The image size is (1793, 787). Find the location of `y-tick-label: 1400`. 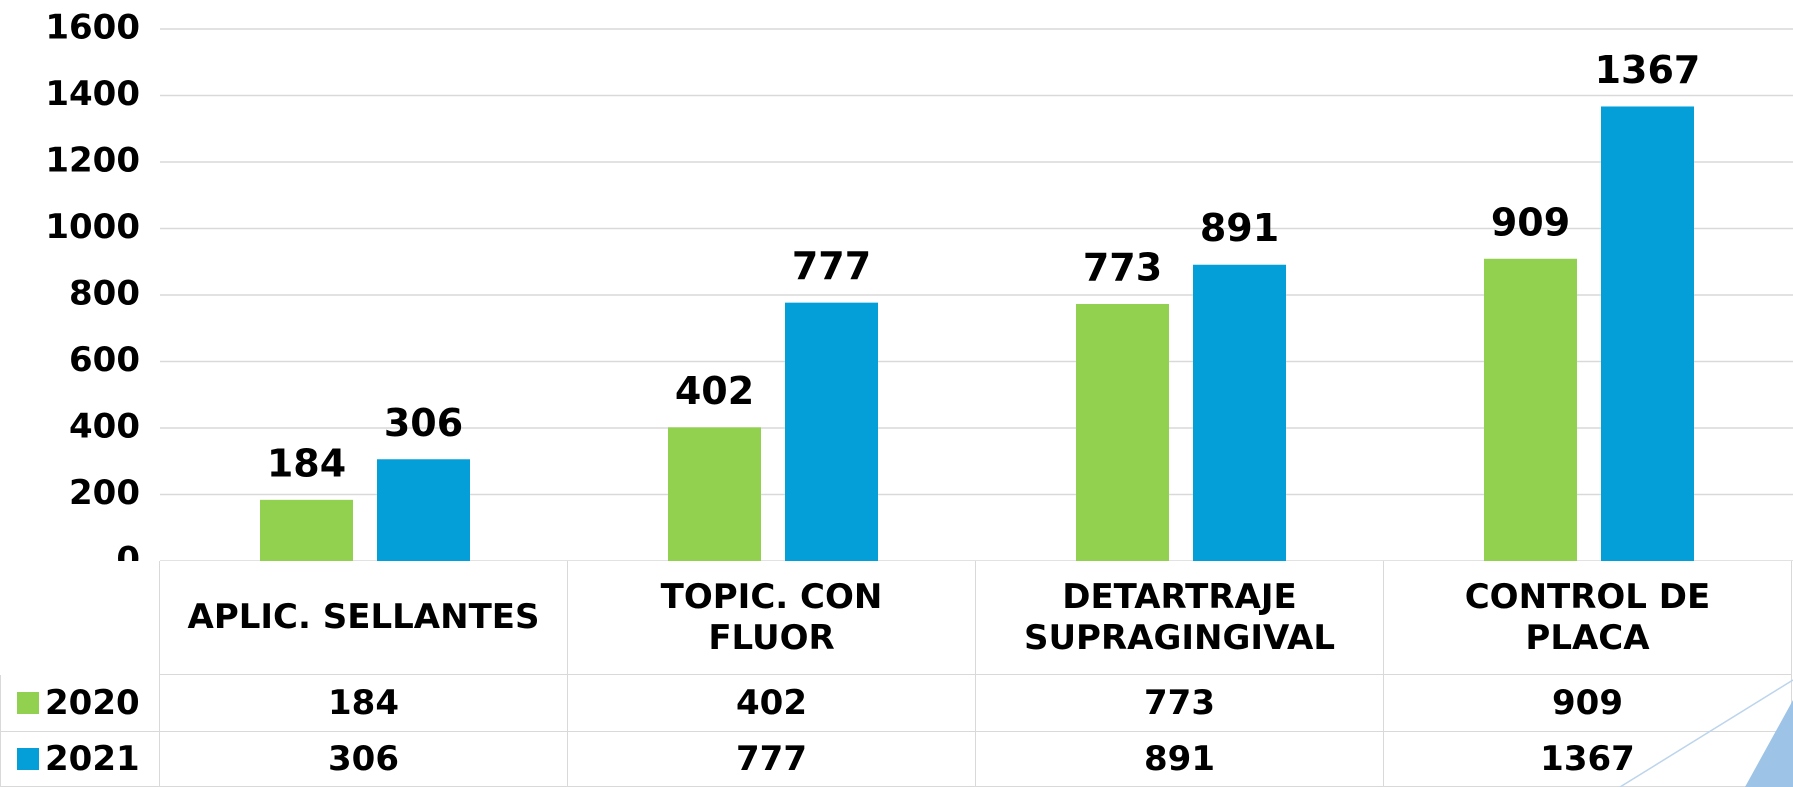

y-tick-label: 1400 is located at coordinates (92, 94).